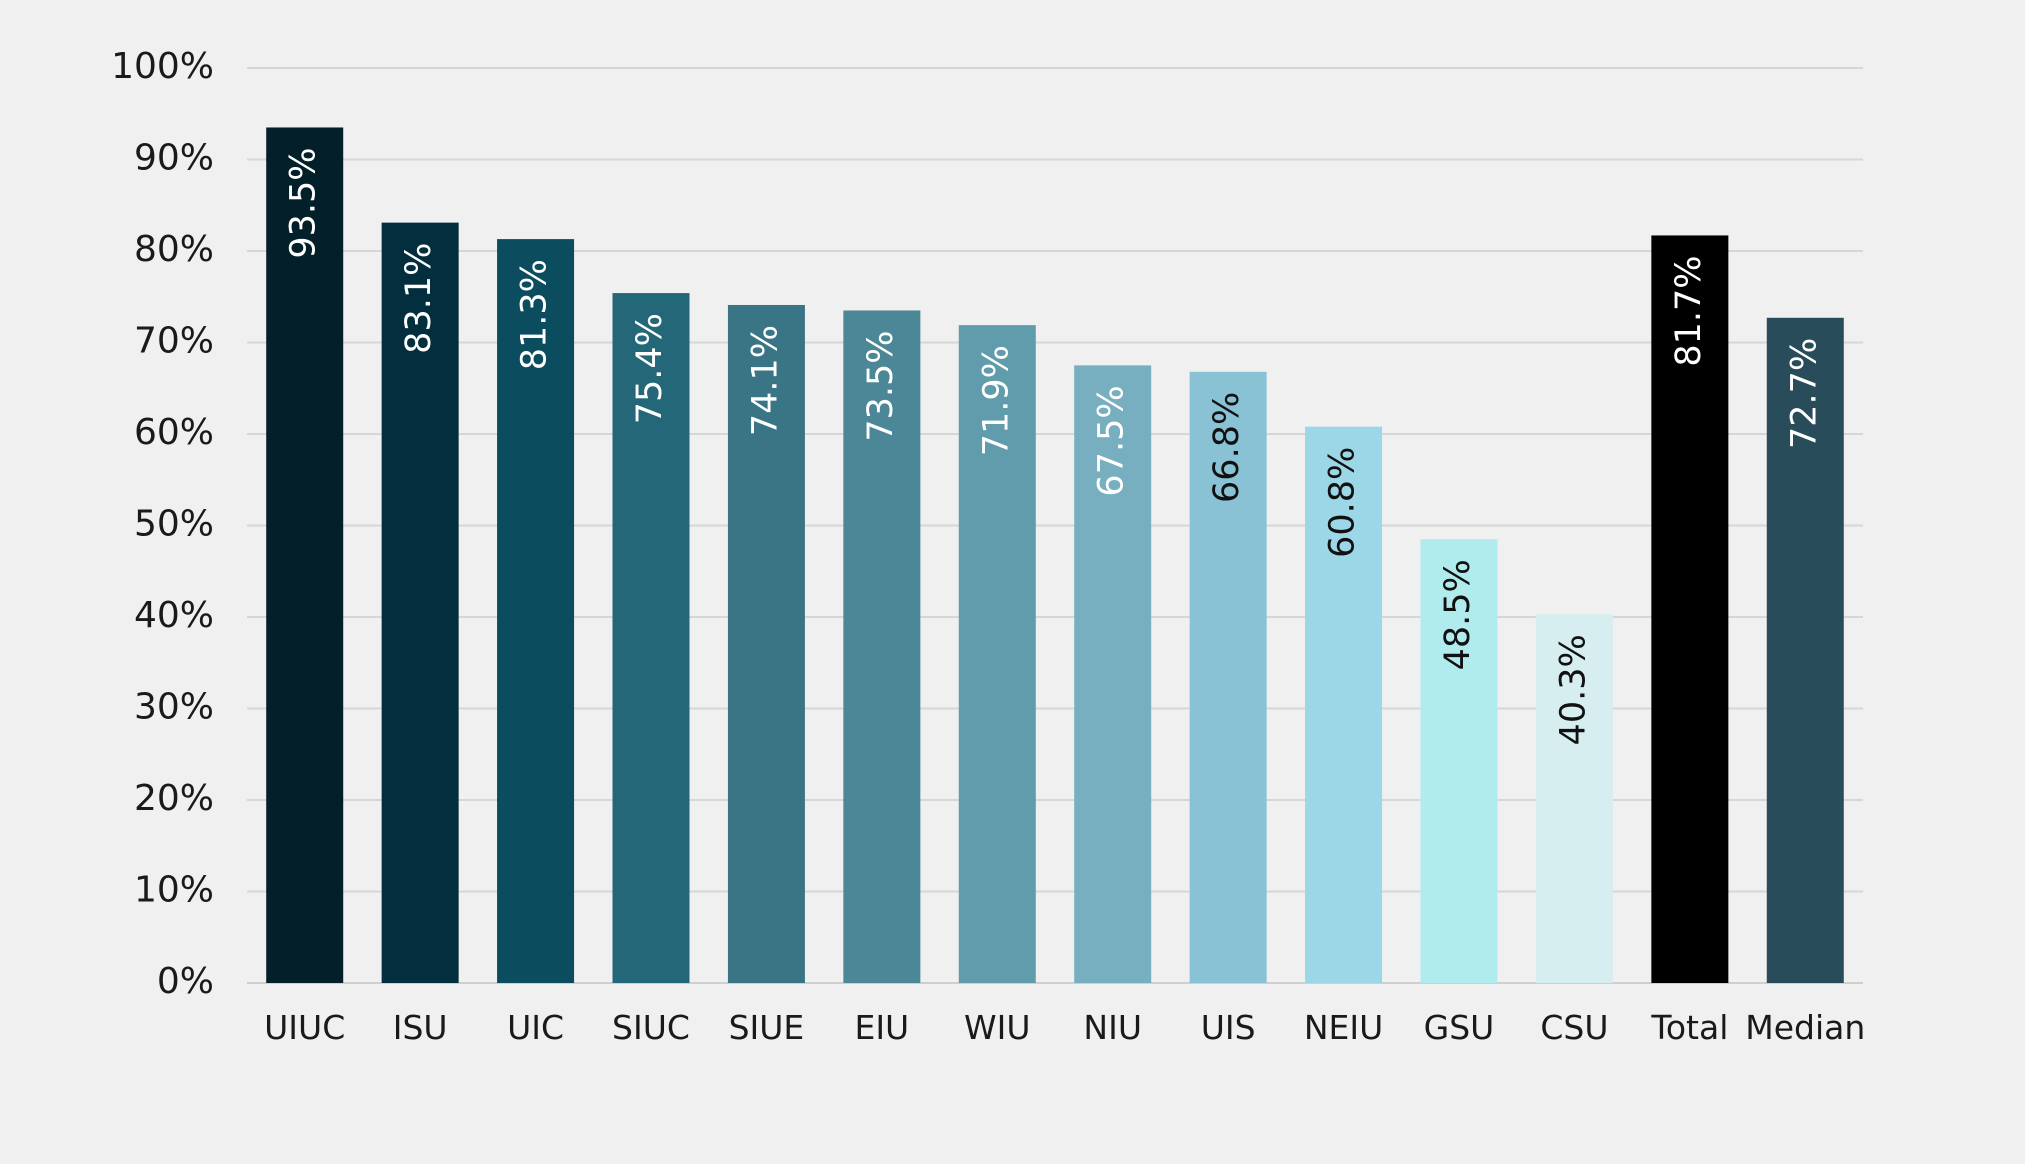 The width and height of the screenshot is (2025, 1164). Describe the element at coordinates (1458, 614) in the screenshot. I see `data-label-gsu: 48.5%` at that location.